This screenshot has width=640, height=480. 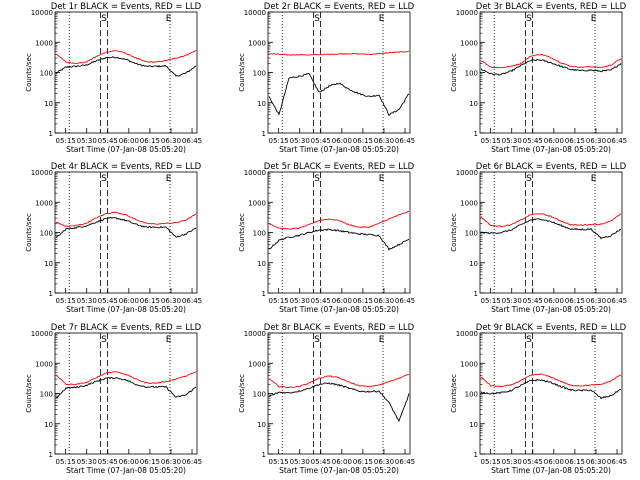 What do you see at coordinates (551, 7) in the screenshot?
I see `panel-title: Det 3r BLACK = Events, RED = LLD` at bounding box center [551, 7].